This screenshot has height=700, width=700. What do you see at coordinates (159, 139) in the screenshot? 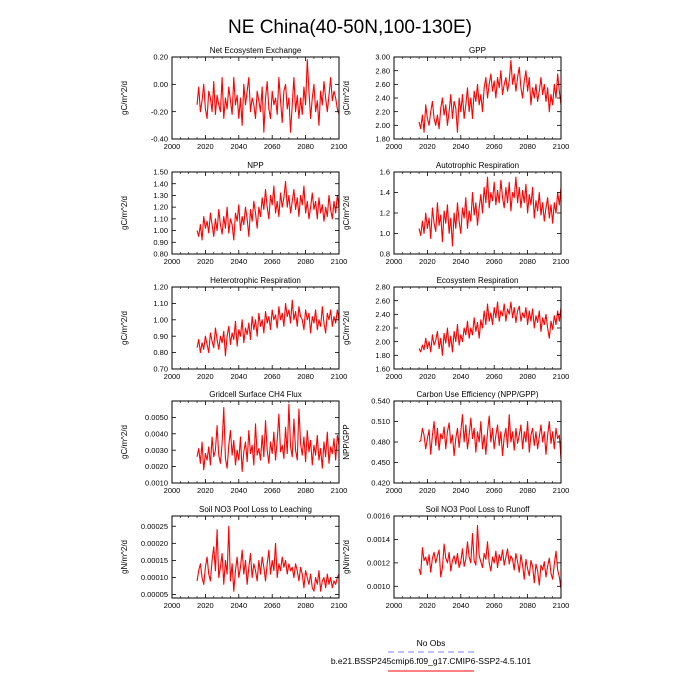
I see `y-tick-label: -0.40` at bounding box center [159, 139].